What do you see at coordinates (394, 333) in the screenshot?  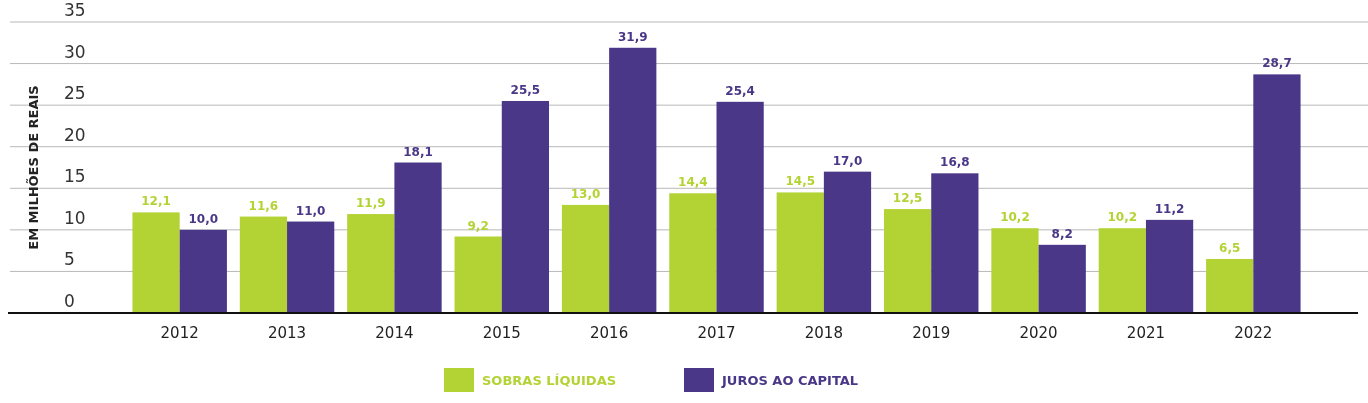 I see `x-tick-label: 2014` at bounding box center [394, 333].